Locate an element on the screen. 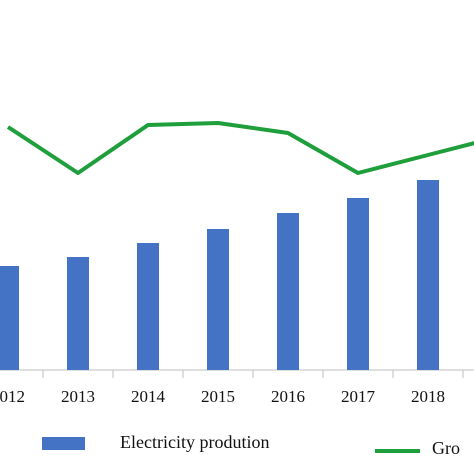 The image size is (474, 474). legend-label: Gro is located at coordinates (446, 448).